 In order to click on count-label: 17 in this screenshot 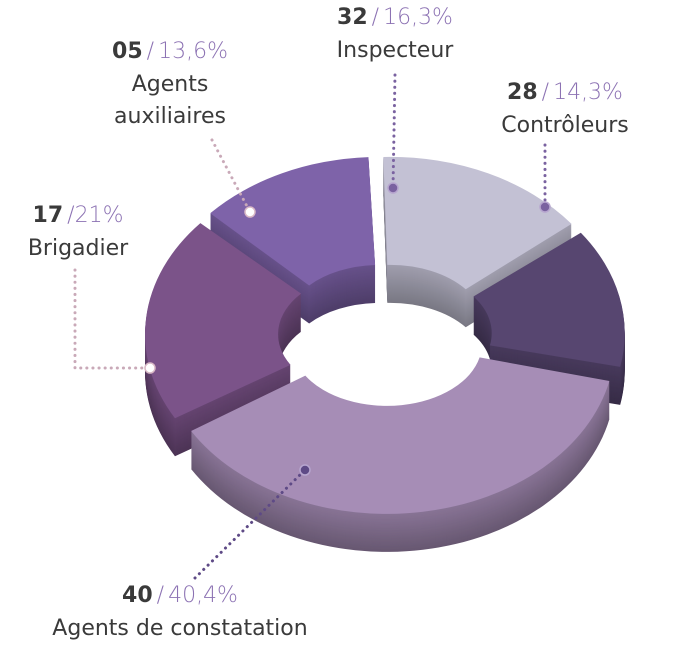, I will do `click(48, 215)`.